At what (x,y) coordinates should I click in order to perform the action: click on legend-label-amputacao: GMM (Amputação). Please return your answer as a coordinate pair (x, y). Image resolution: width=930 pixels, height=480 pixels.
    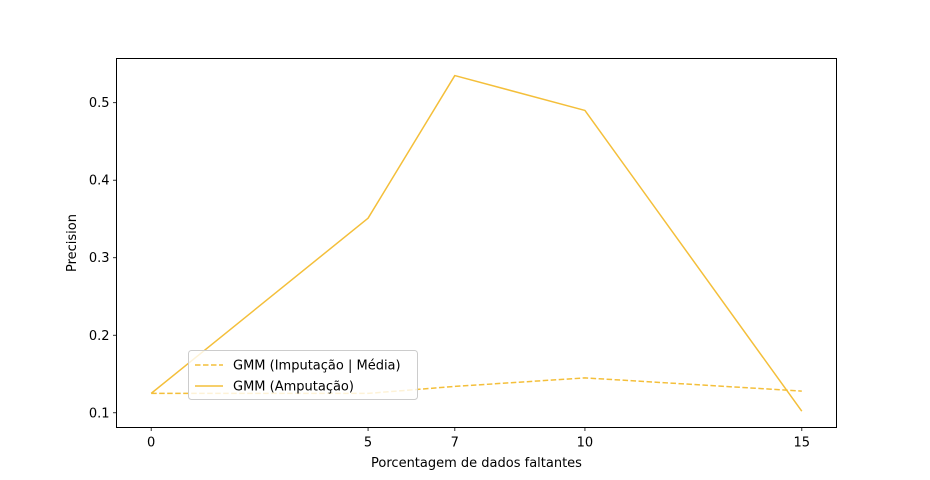
    Looking at the image, I should click on (293, 387).